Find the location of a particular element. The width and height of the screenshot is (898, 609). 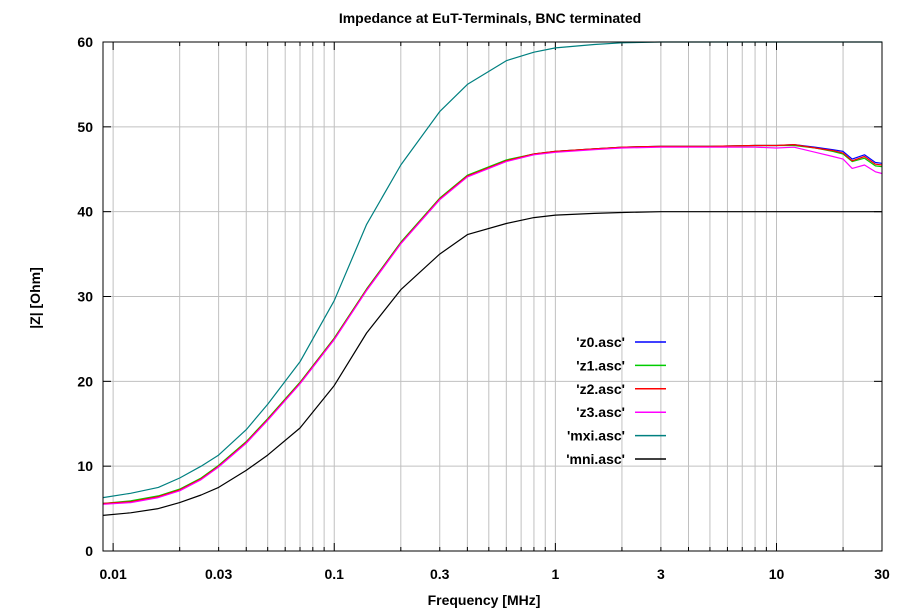

y-tick-label: 40 is located at coordinates (85, 212).